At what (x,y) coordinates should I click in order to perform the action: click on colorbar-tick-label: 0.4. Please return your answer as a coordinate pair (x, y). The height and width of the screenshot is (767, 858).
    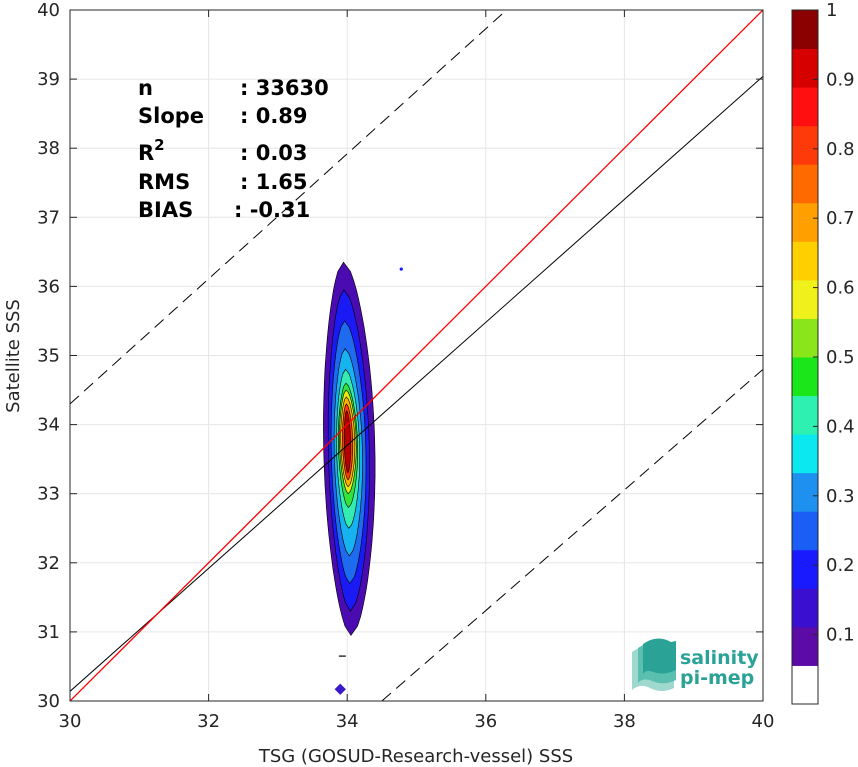
    Looking at the image, I should click on (840, 426).